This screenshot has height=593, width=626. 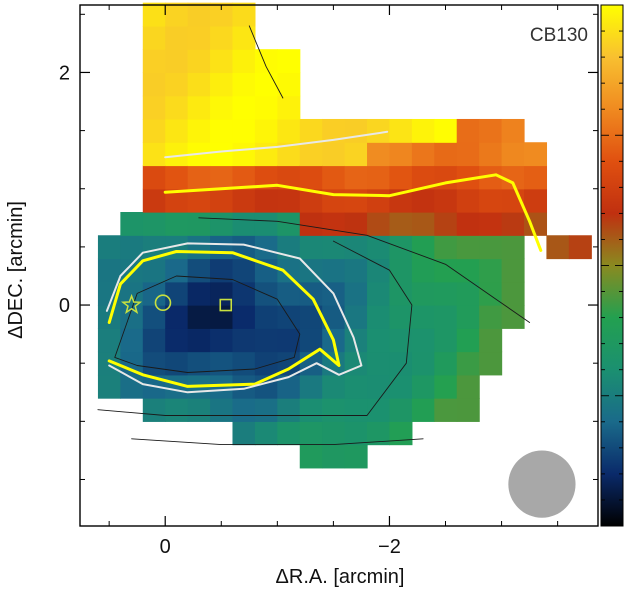 I want to click on source-markers, so click(x=176, y=304).